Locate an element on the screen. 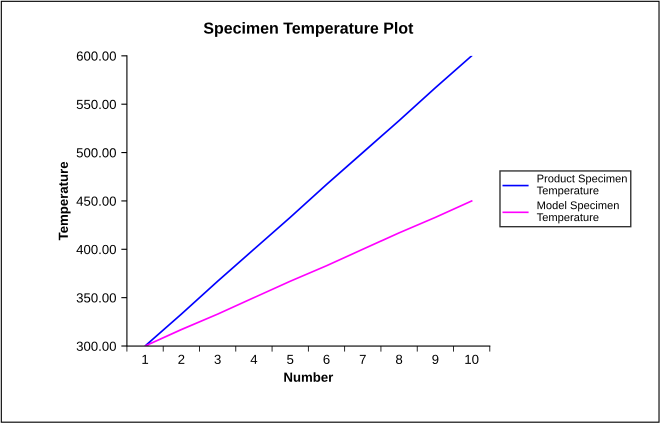 The width and height of the screenshot is (661, 423). x-tick-label: 3 is located at coordinates (217, 359).